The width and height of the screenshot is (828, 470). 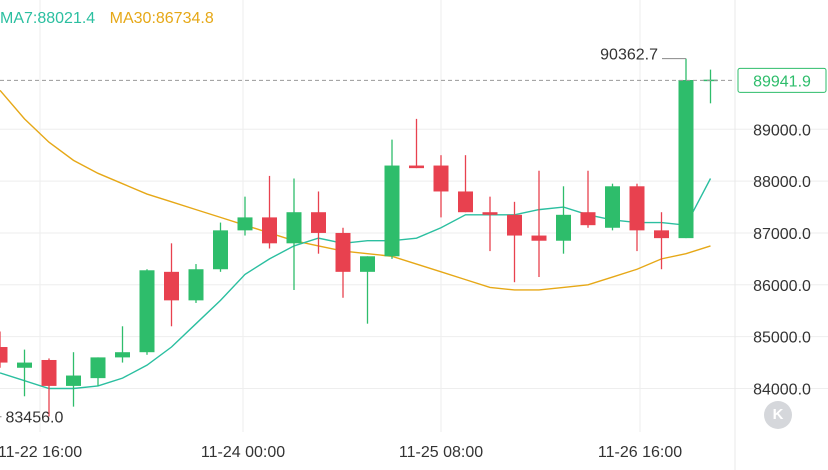 I want to click on x-tick-label: 11-26 16:00, so click(x=640, y=452).